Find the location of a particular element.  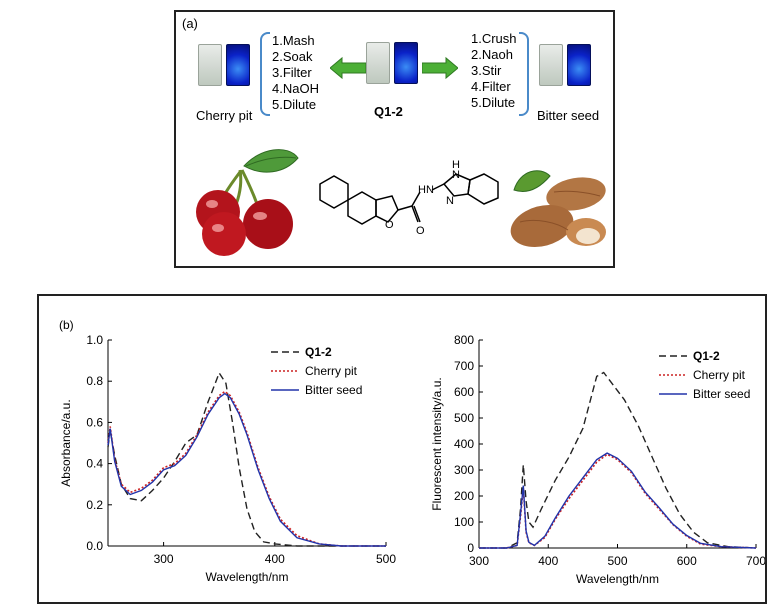

bitter-step: 3.Stir is located at coordinates (486, 70).